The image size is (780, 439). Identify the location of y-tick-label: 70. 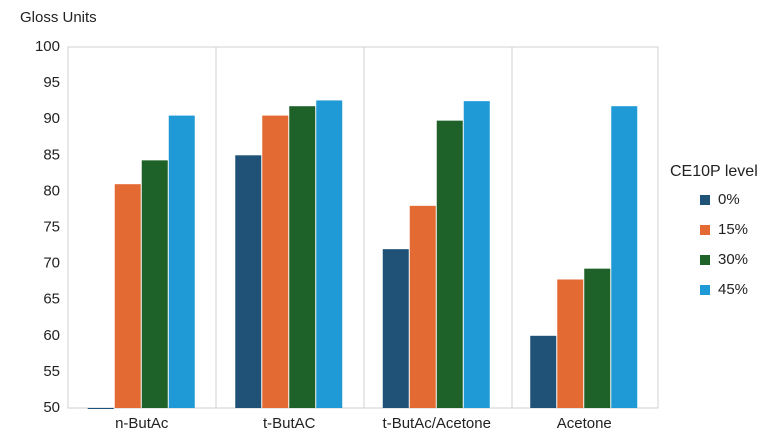
(51, 263).